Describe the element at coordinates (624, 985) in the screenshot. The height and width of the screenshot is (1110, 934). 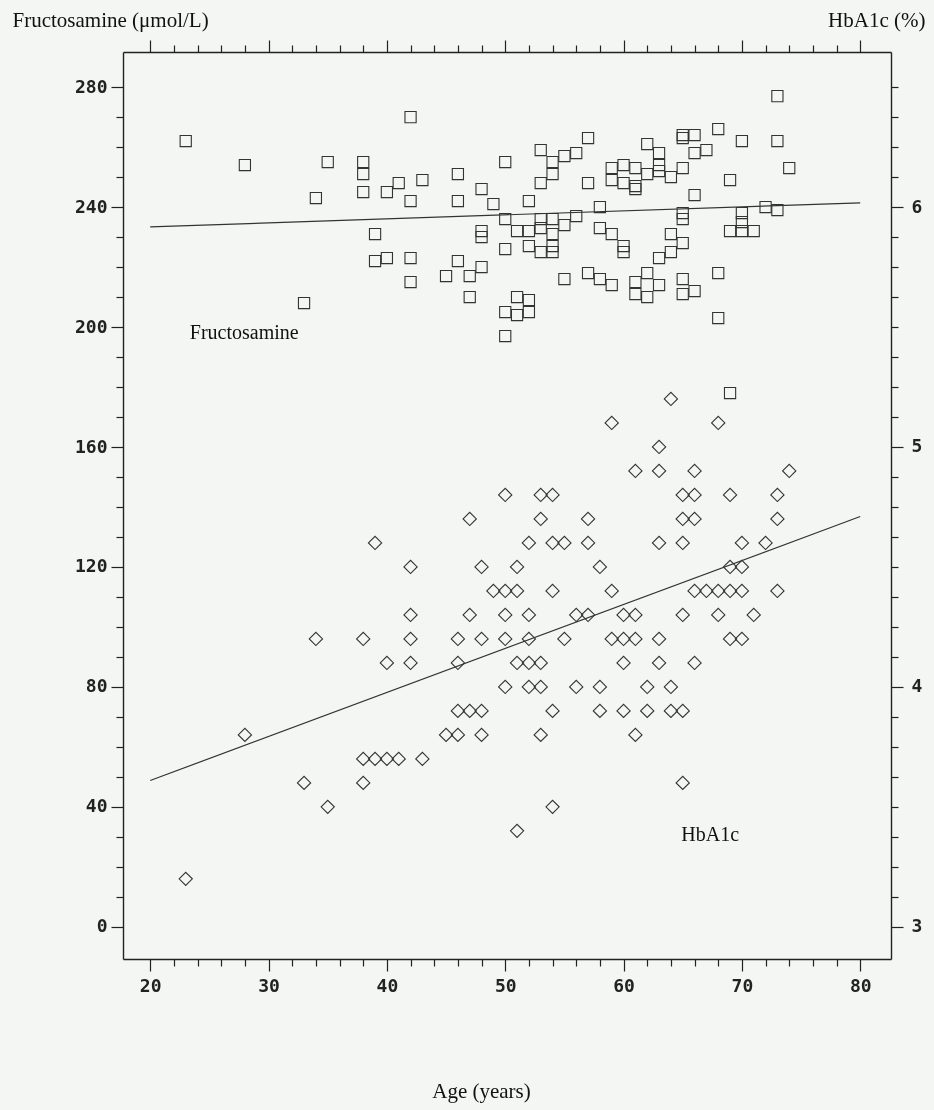
I see `x-tick-label: 60` at that location.